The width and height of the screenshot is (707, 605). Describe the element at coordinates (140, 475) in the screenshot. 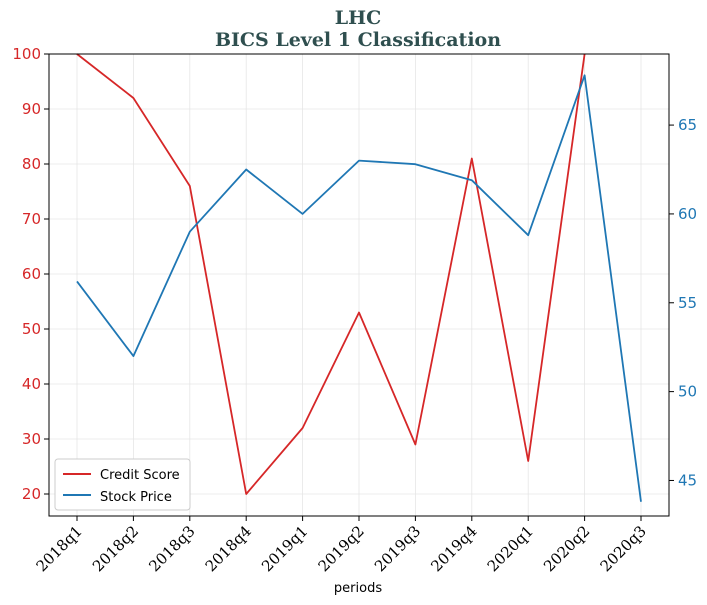

I see `legend-credit-score-label: Credit Score` at that location.